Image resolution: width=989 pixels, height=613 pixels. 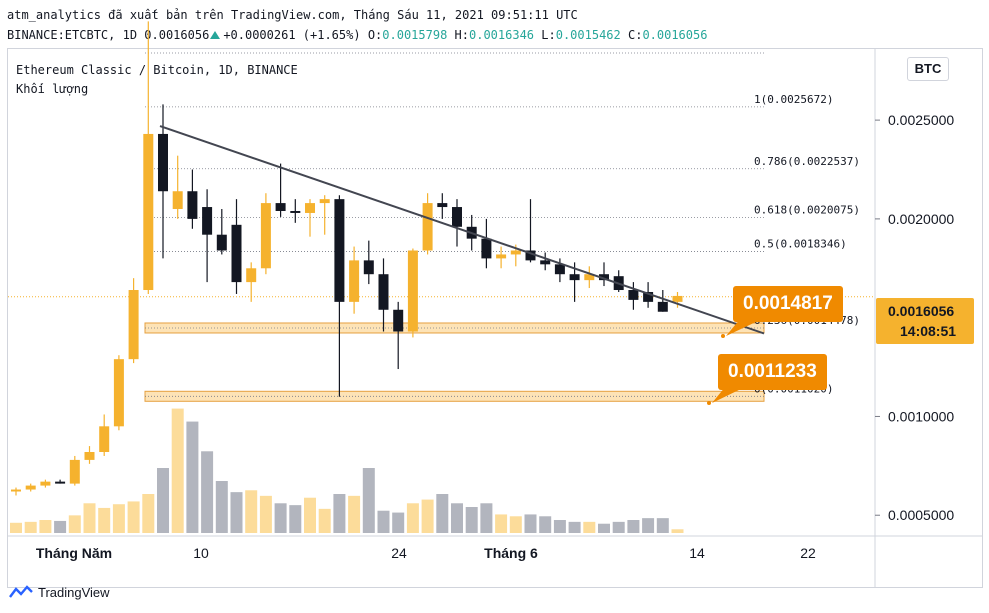 What do you see at coordinates (74, 592) in the screenshot?
I see `brand-name: TradingView` at bounding box center [74, 592].